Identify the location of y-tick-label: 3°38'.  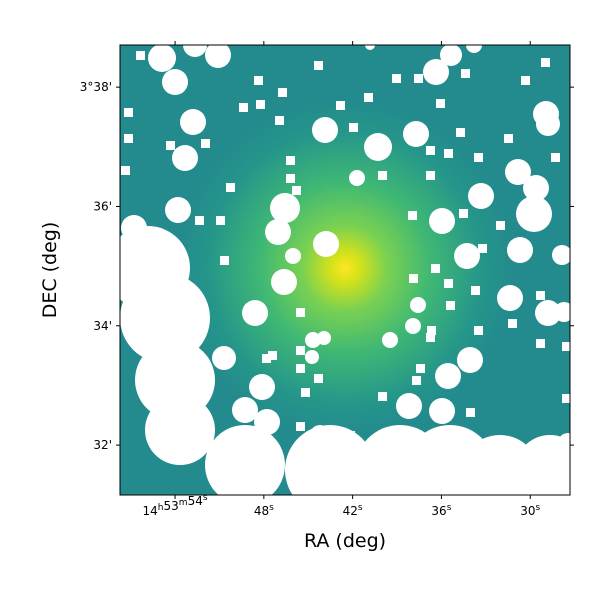
(96, 87).